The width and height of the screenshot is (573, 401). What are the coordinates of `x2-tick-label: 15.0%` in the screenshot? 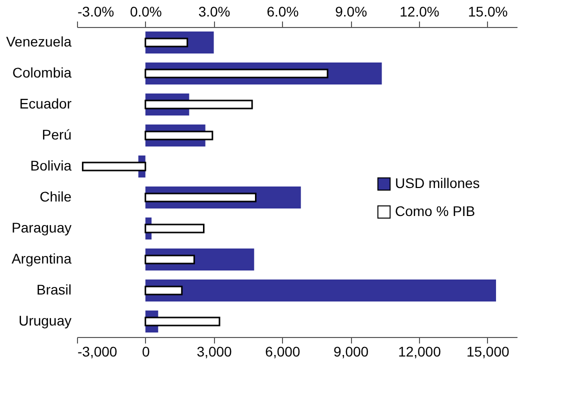 It's located at (488, 12).